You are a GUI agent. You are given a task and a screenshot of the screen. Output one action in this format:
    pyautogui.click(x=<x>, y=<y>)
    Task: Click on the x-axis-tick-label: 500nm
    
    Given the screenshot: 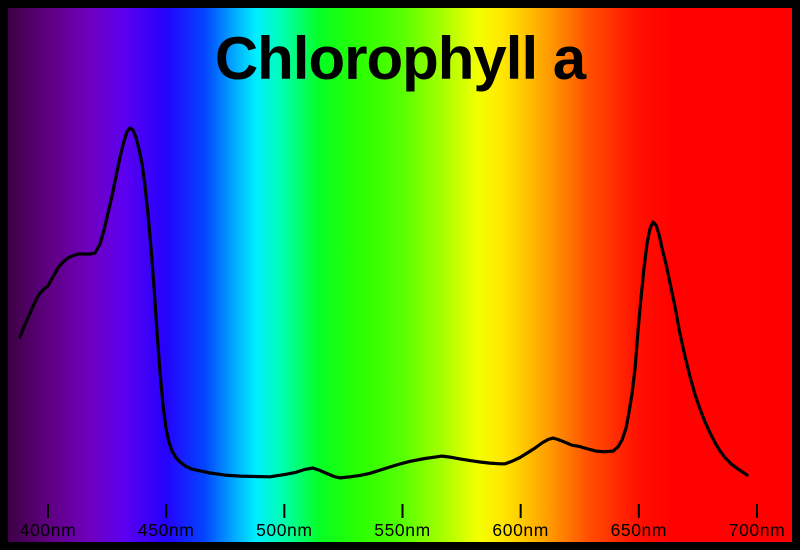 What is the action you would take?
    pyautogui.click(x=284, y=530)
    